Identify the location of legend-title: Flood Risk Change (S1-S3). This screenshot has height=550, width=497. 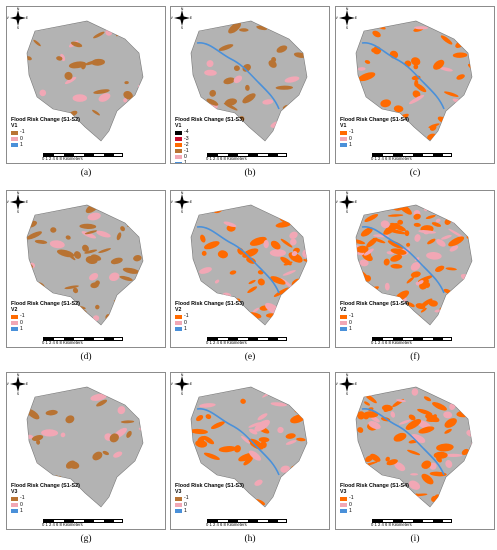
(209, 486).